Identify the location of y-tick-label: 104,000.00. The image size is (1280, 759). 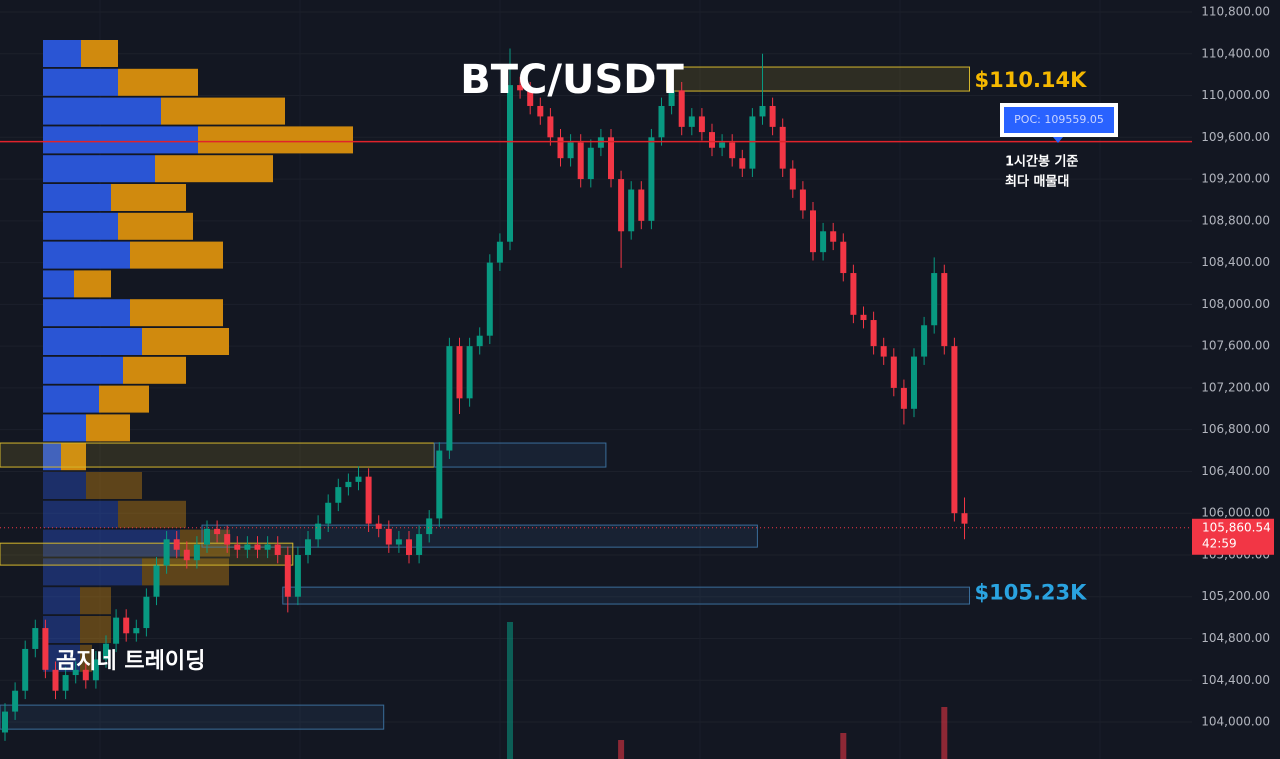
(1235, 722).